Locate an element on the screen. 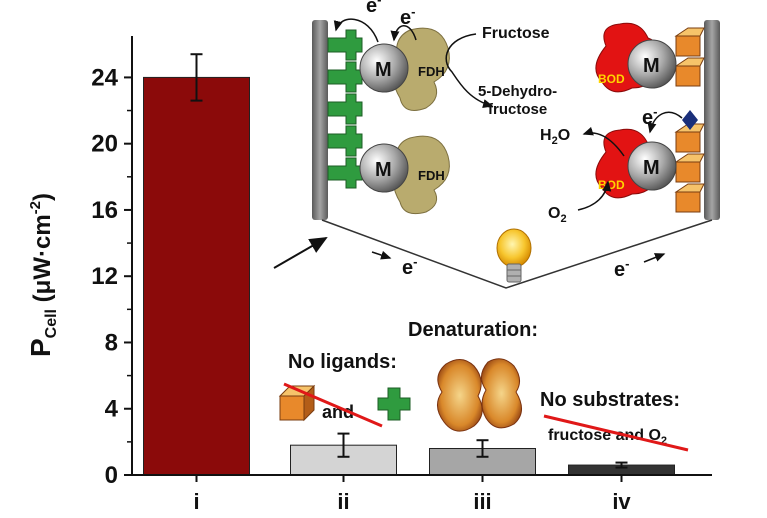 This screenshot has width=767, height=518. bod-label-bottom: BOD is located at coordinates (611, 185).